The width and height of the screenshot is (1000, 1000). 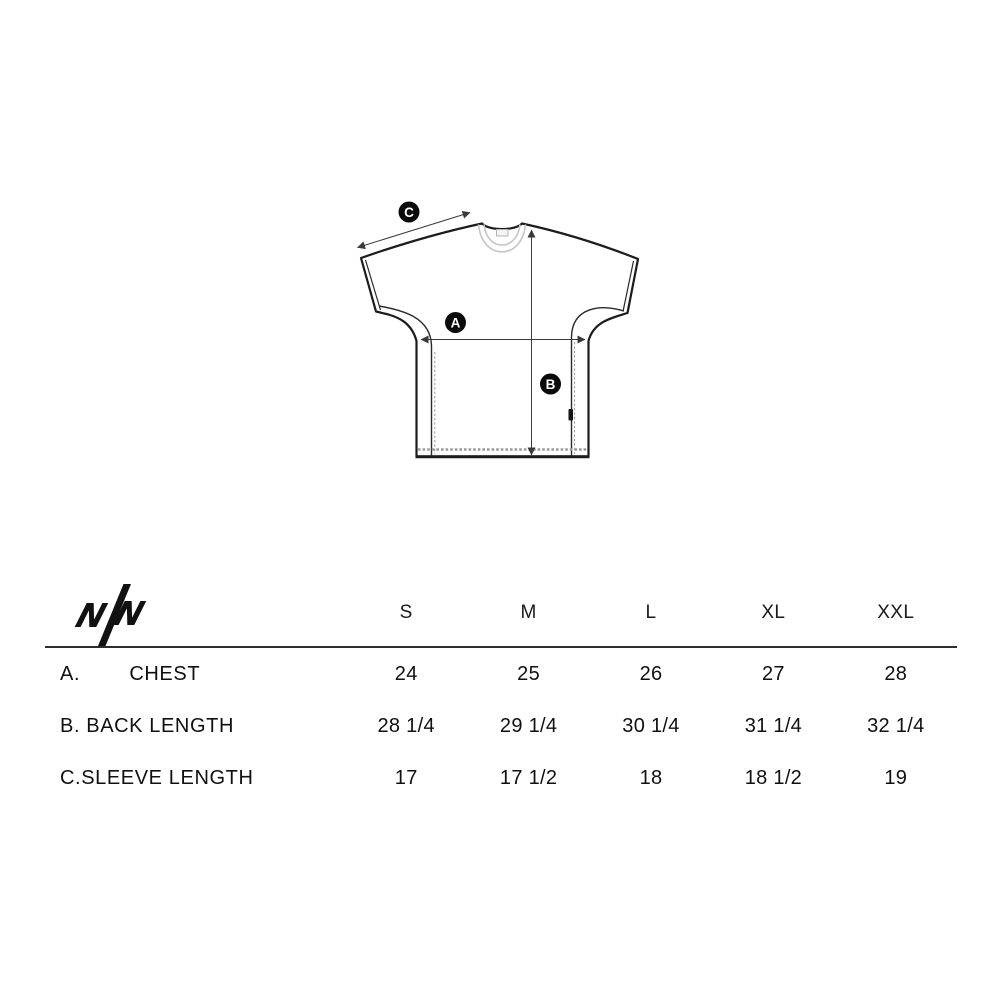 What do you see at coordinates (651, 612) in the screenshot?
I see `column-header-l: L` at bounding box center [651, 612].